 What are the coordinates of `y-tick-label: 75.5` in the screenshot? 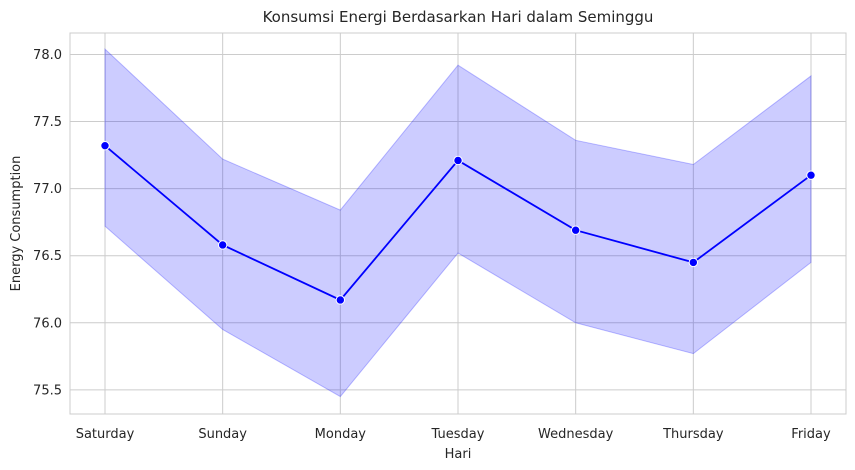 It's located at (47, 390).